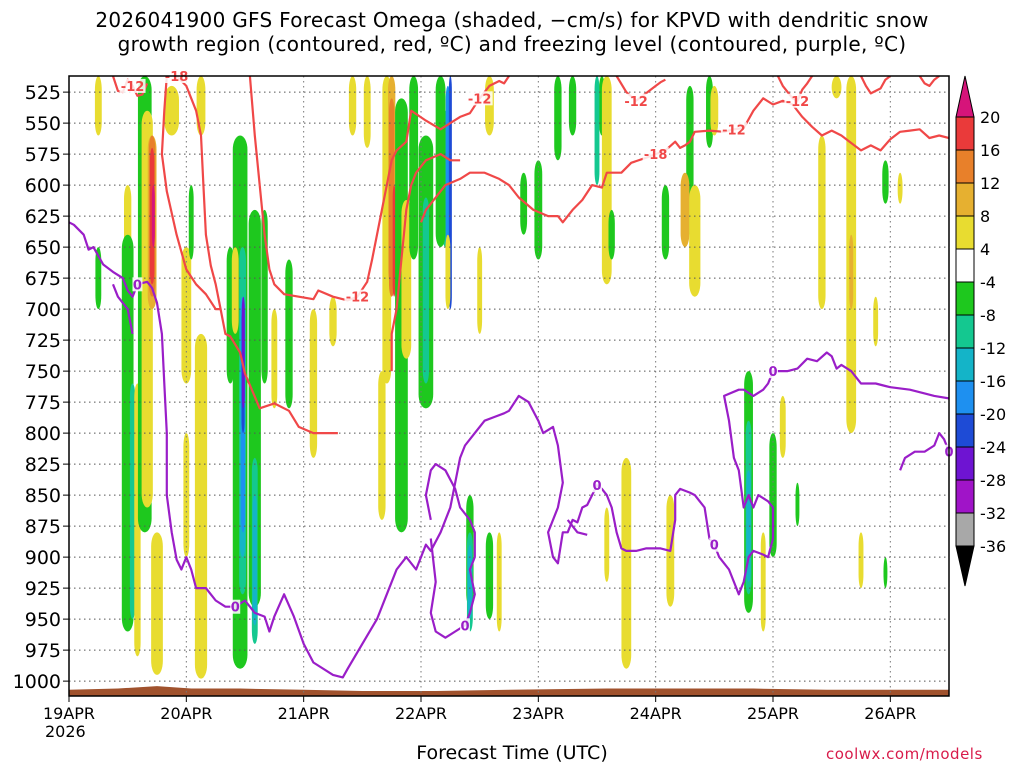 Image resolution: width=1024 pixels, height=768 pixels. What do you see at coordinates (43, 124) in the screenshot?
I see `y-tick-label-550: 550` at bounding box center [43, 124].